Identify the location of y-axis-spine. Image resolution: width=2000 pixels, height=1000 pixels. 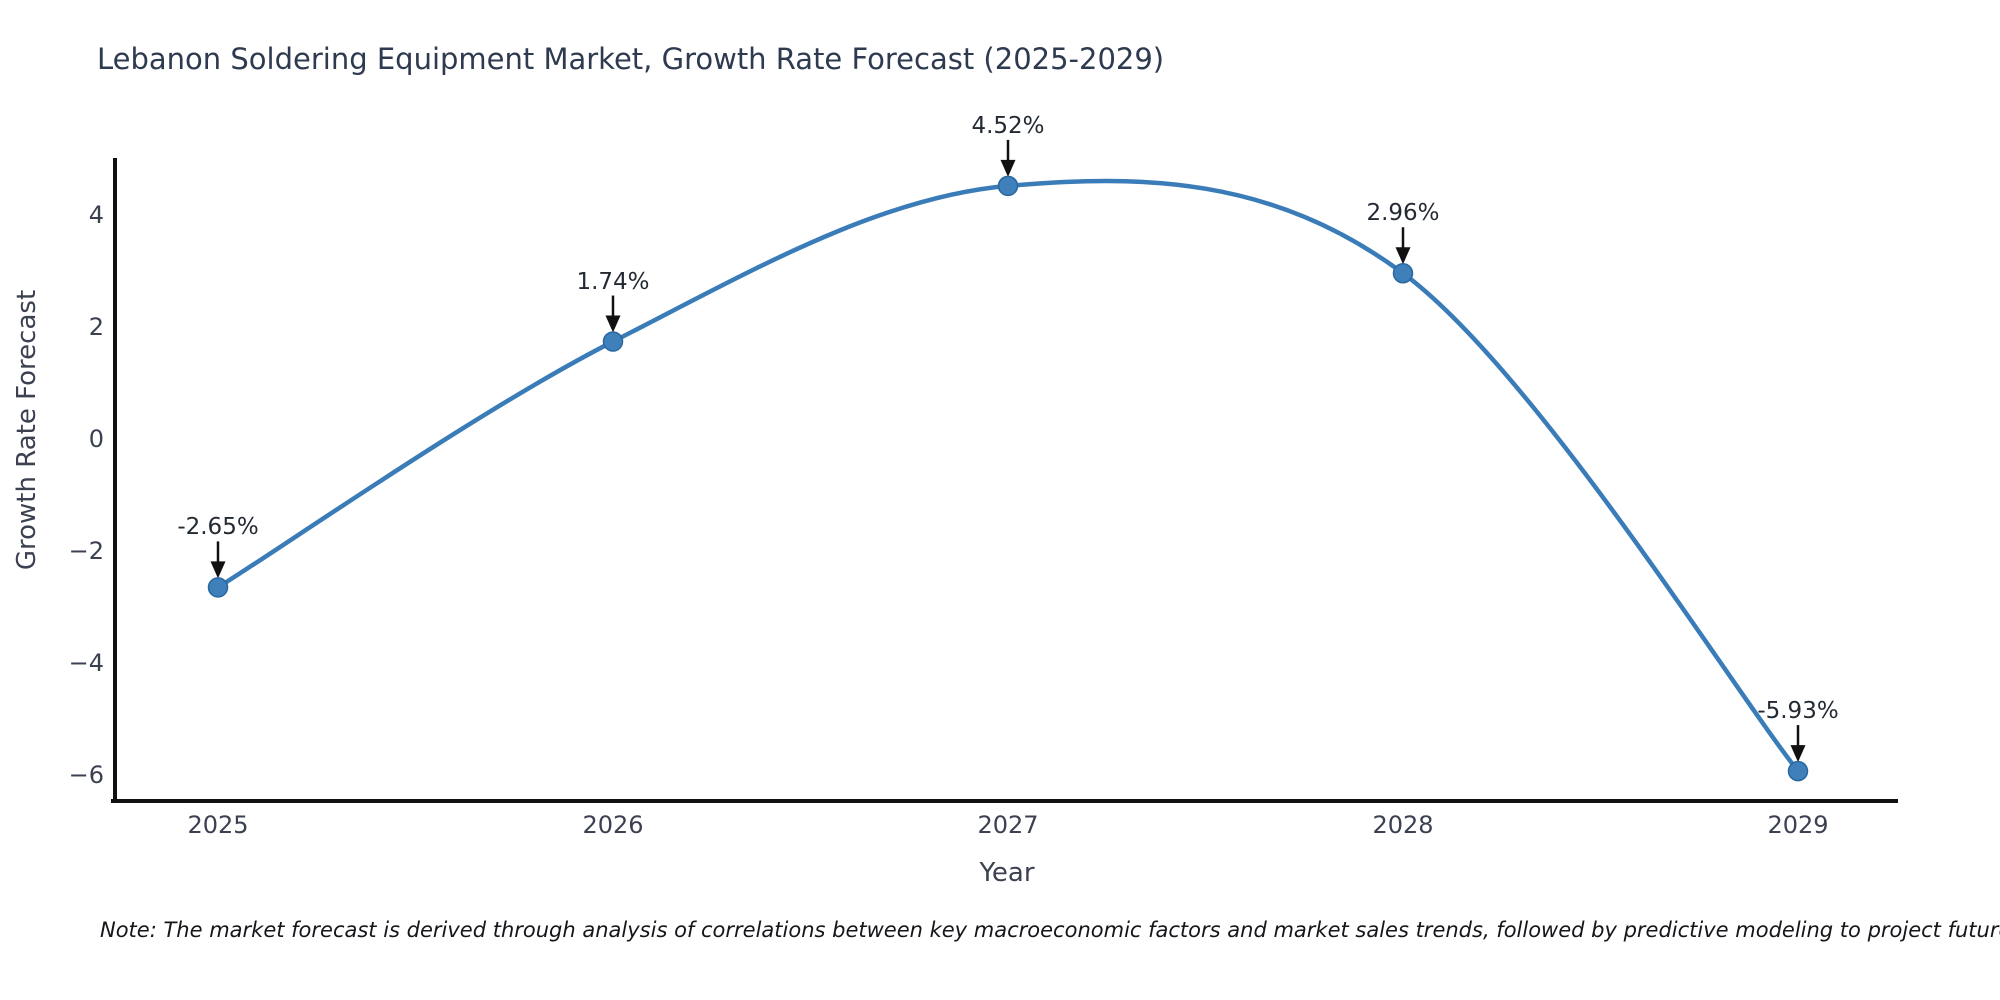
(115, 480).